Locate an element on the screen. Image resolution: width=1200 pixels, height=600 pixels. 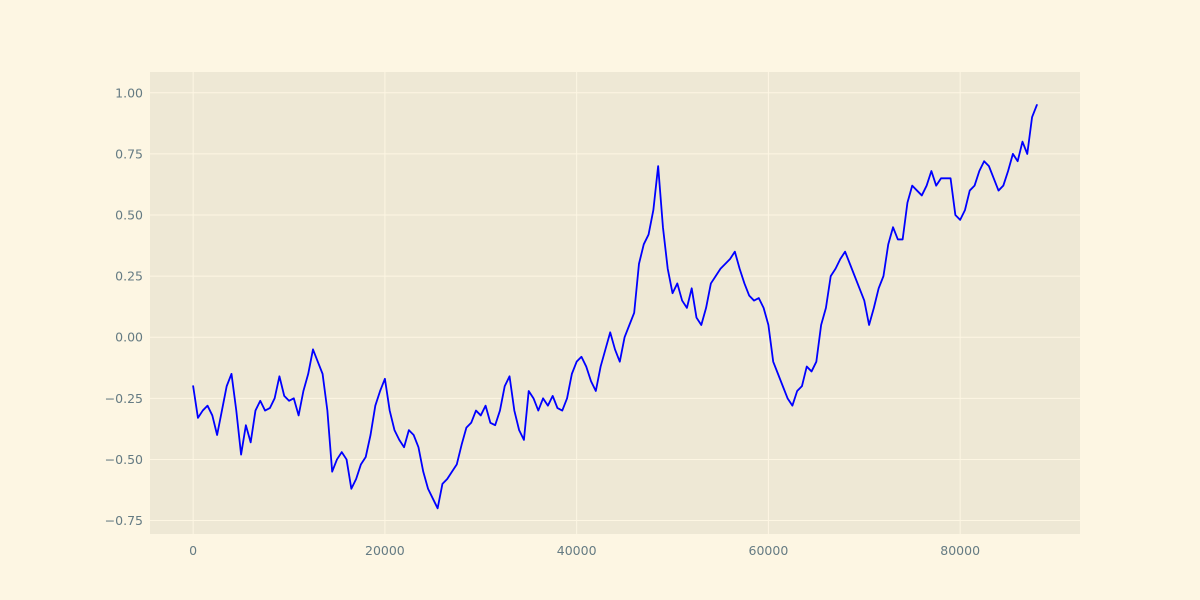
x-tick-label: 60000 is located at coordinates (769, 550).